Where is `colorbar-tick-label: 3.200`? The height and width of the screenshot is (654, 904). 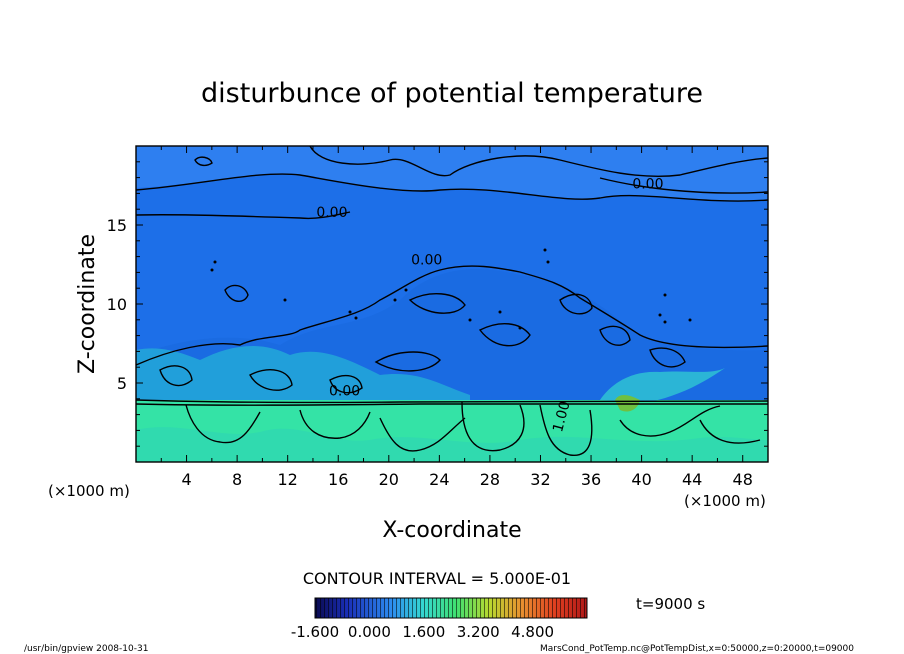 colorbar-tick-label: 3.200 is located at coordinates (478, 632).